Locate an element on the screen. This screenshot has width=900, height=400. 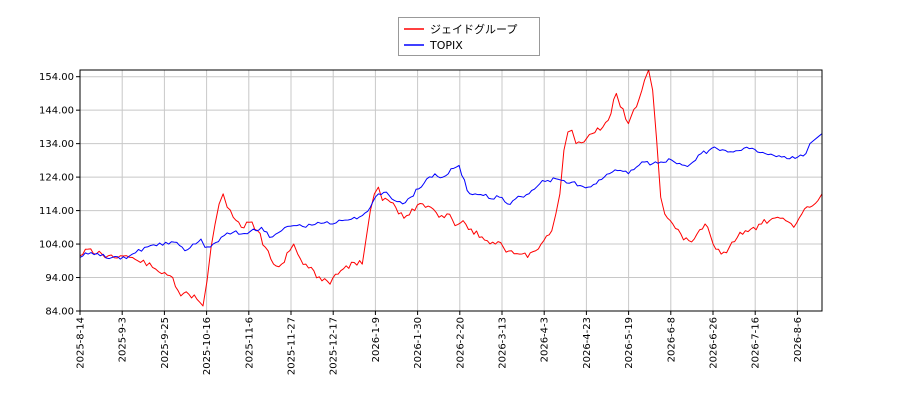
x-tick-label: 2025-11-6 is located at coordinates (249, 343).